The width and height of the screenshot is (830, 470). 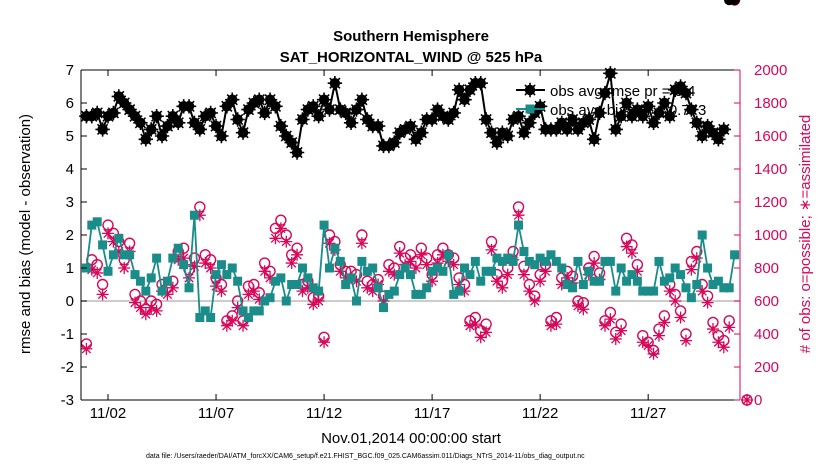 I want to click on x-axis-label: Nov.01,2014 00:00:00 start, so click(x=411, y=438).